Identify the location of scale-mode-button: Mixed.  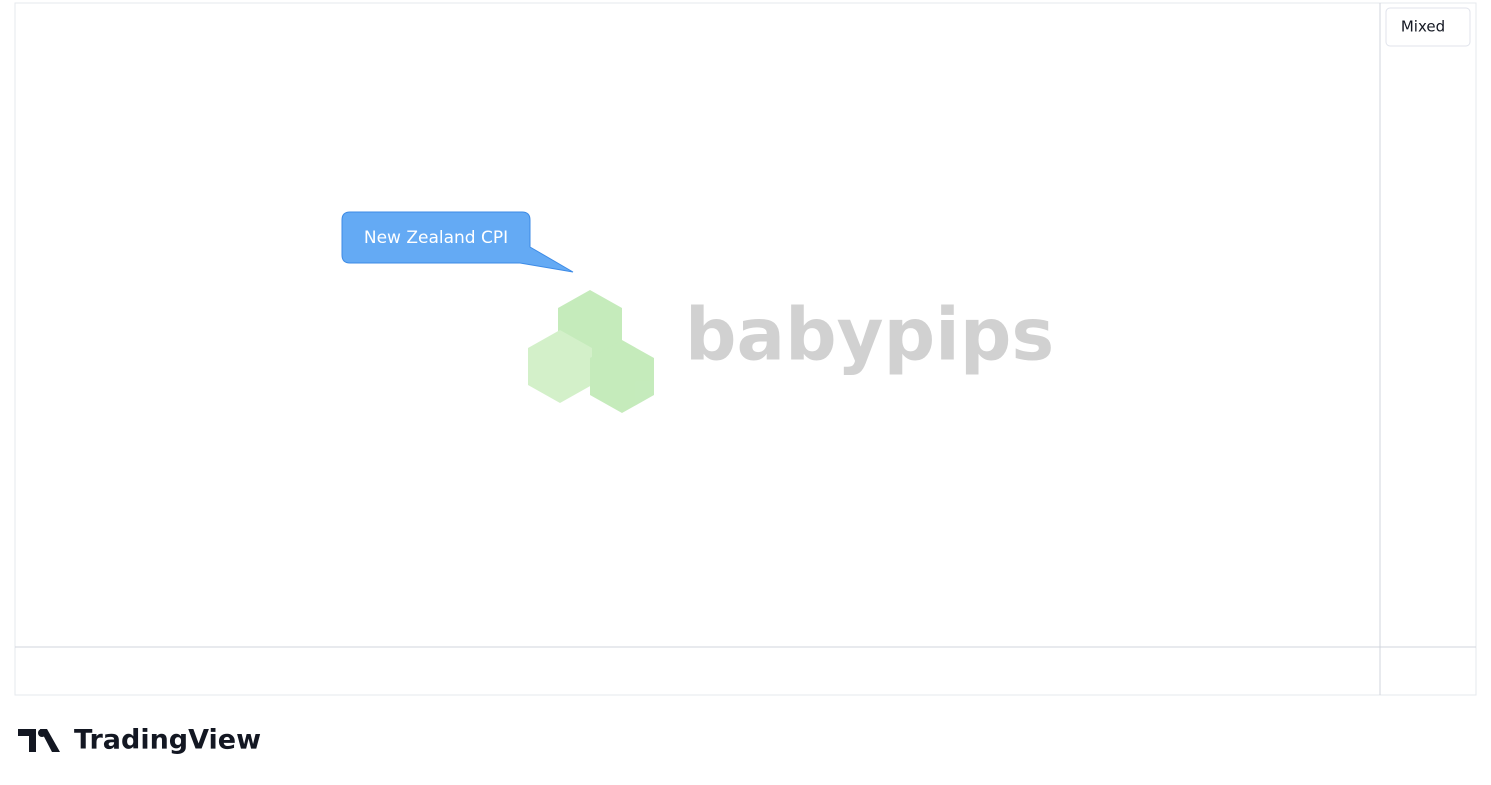
(1428, 27).